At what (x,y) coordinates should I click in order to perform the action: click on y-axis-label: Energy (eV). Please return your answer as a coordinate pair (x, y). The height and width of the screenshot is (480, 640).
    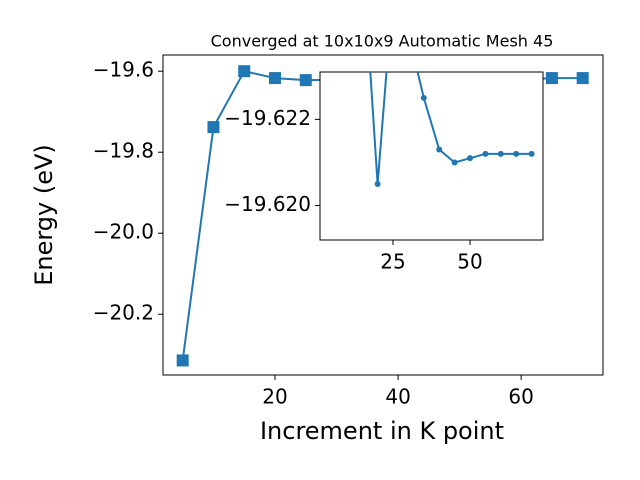
    Looking at the image, I should click on (44, 215).